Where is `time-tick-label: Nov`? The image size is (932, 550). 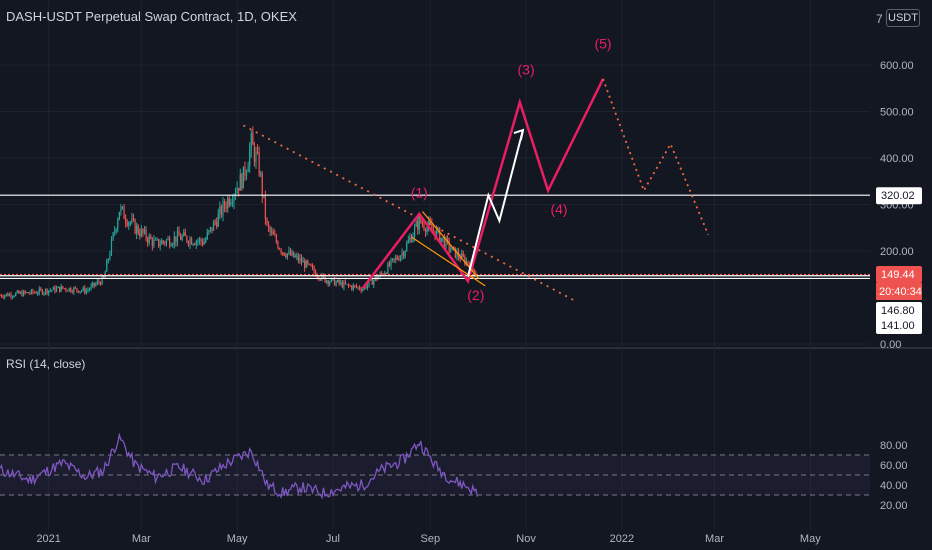
time-tick-label: Nov is located at coordinates (526, 539).